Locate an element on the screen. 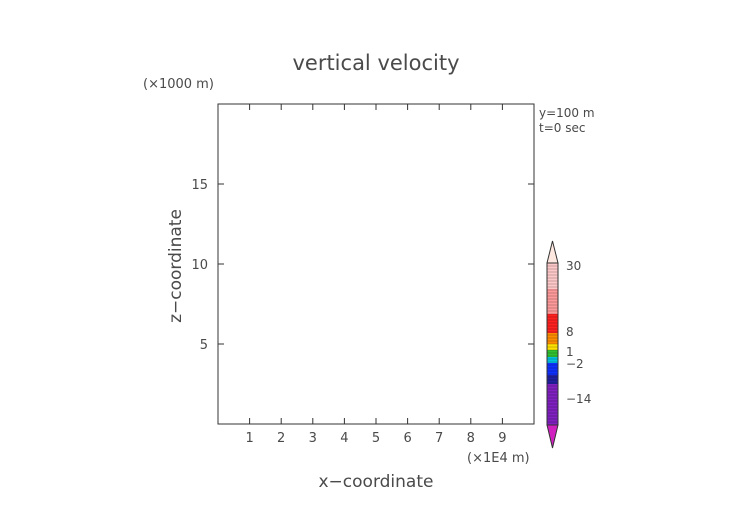  y-tick-label: 10 is located at coordinates (199, 265).